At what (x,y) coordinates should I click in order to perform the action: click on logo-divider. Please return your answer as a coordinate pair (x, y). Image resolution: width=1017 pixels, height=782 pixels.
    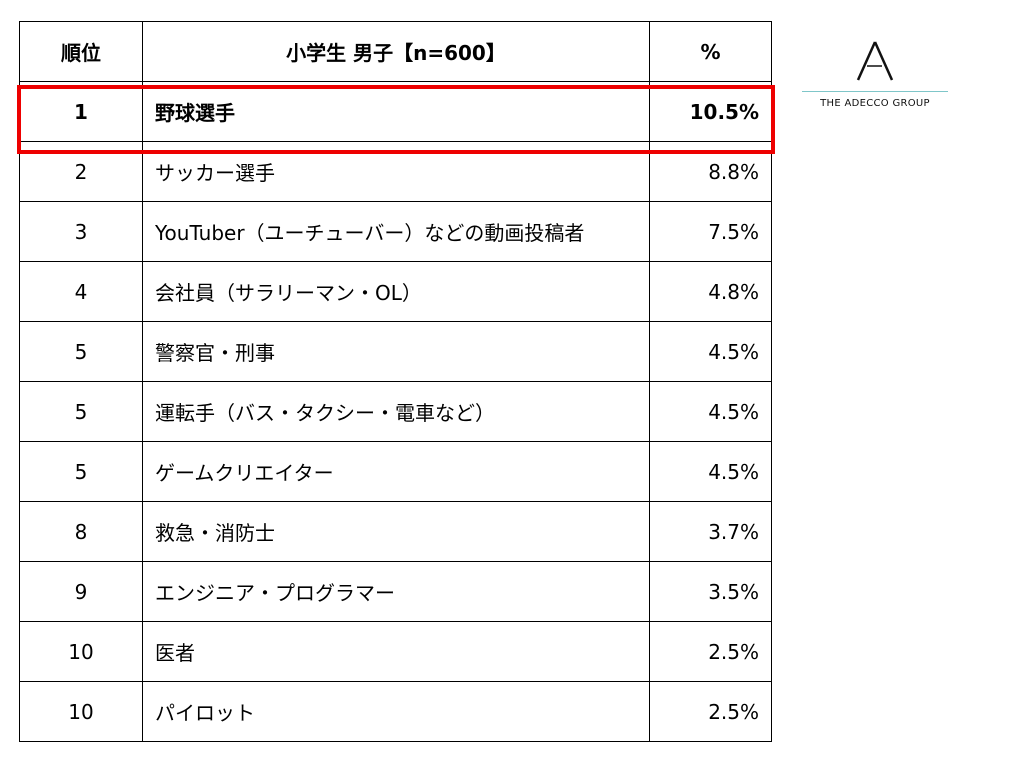
    Looking at the image, I should click on (875, 91).